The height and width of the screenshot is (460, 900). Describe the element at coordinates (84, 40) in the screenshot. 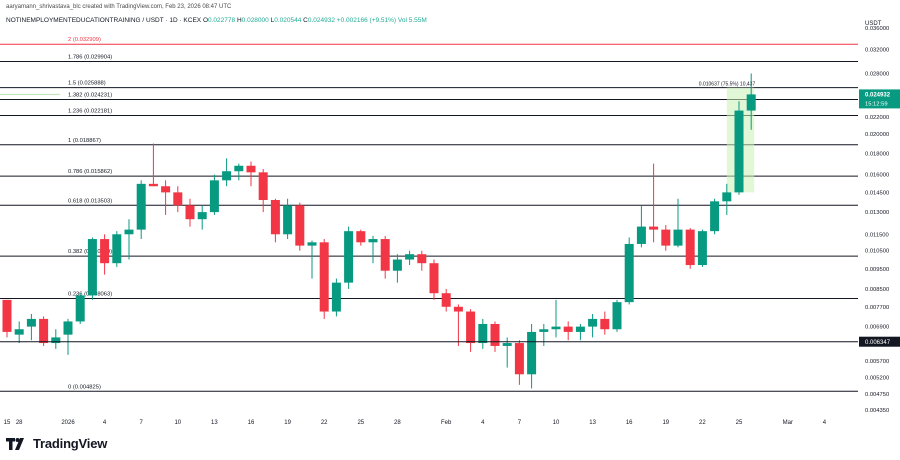

I see `fib-label-2: 2 (0.032909)` at that location.